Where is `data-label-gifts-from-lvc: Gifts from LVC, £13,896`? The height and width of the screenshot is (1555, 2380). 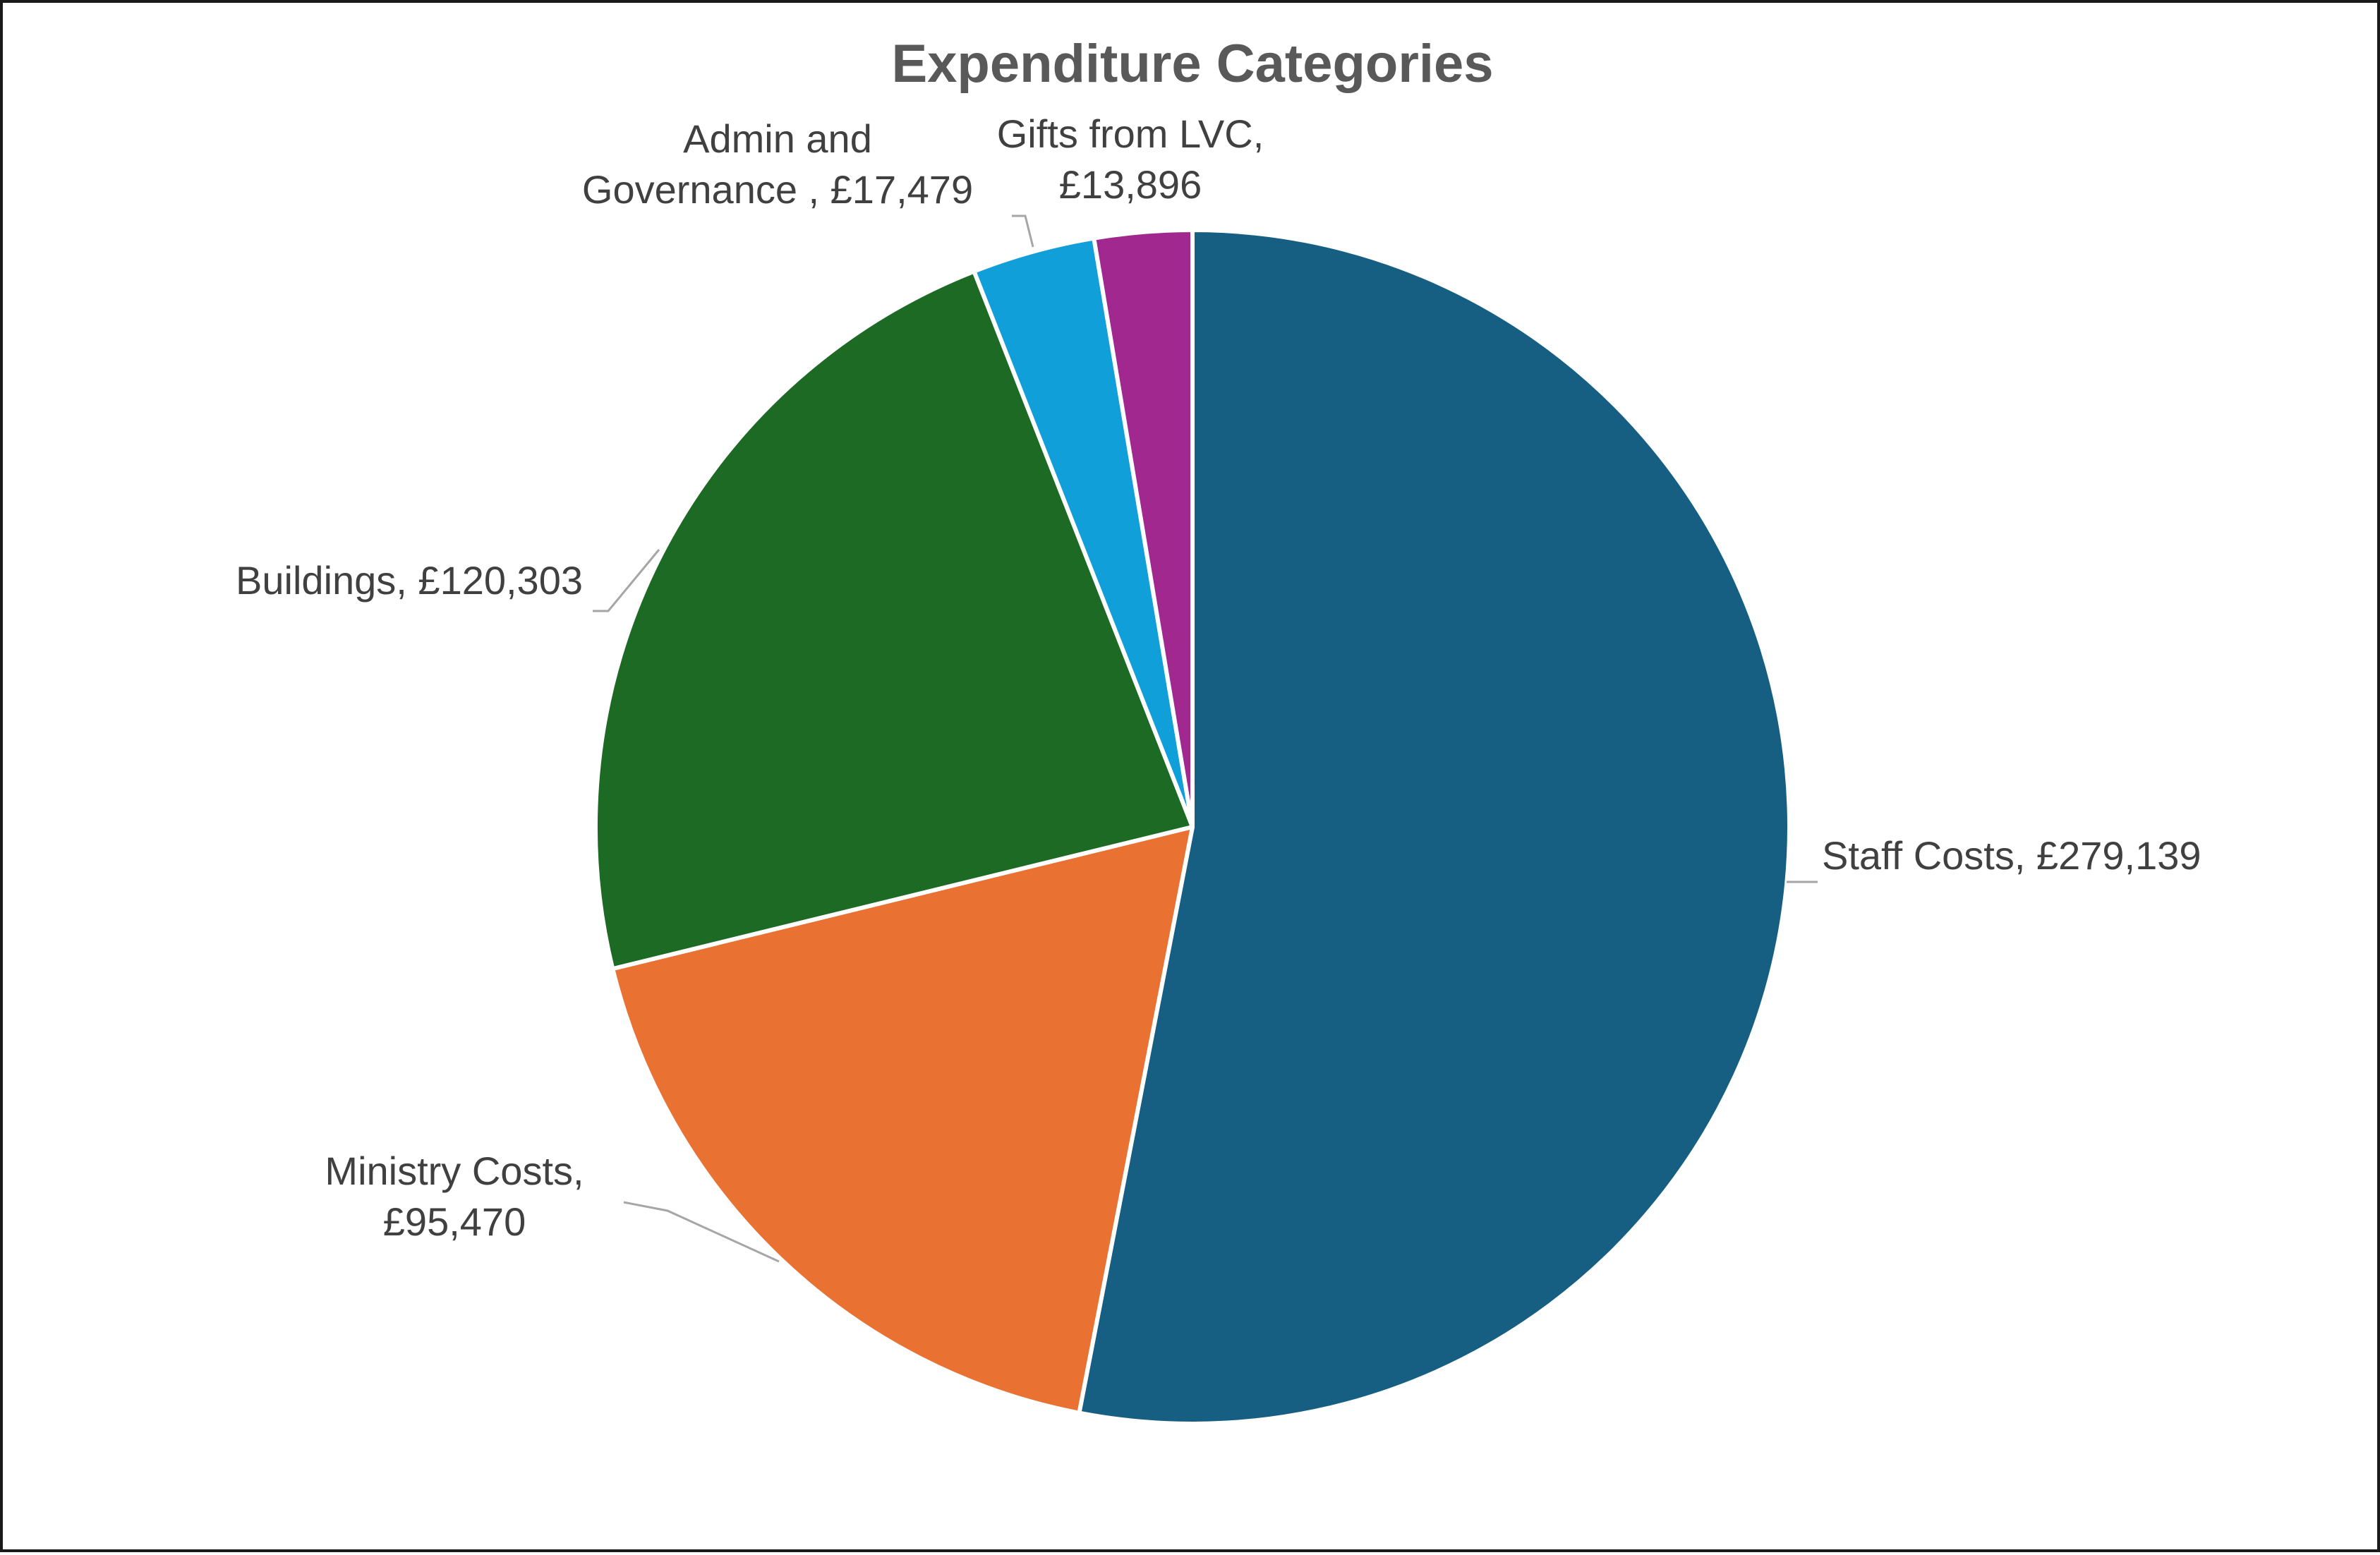 data-label-gifts-from-lvc: Gifts from LVC, £13,896 is located at coordinates (1131, 159).